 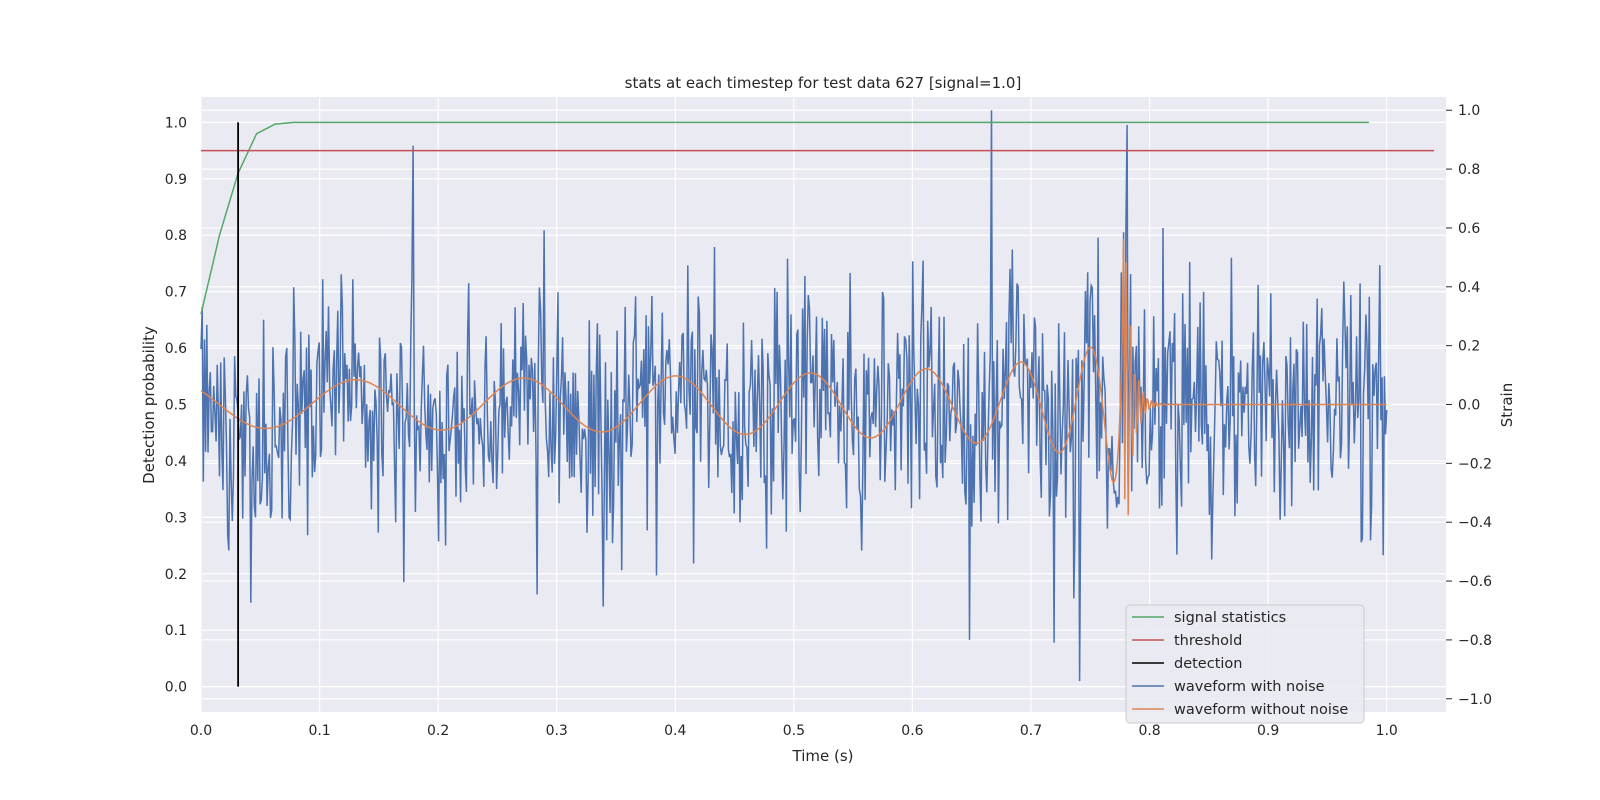 I want to click on x-tick-label: 0.7, so click(x=1031, y=731).